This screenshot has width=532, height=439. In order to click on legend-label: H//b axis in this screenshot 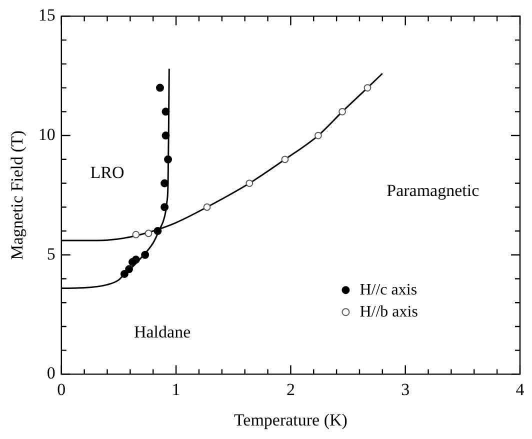, I will do `click(389, 311)`.